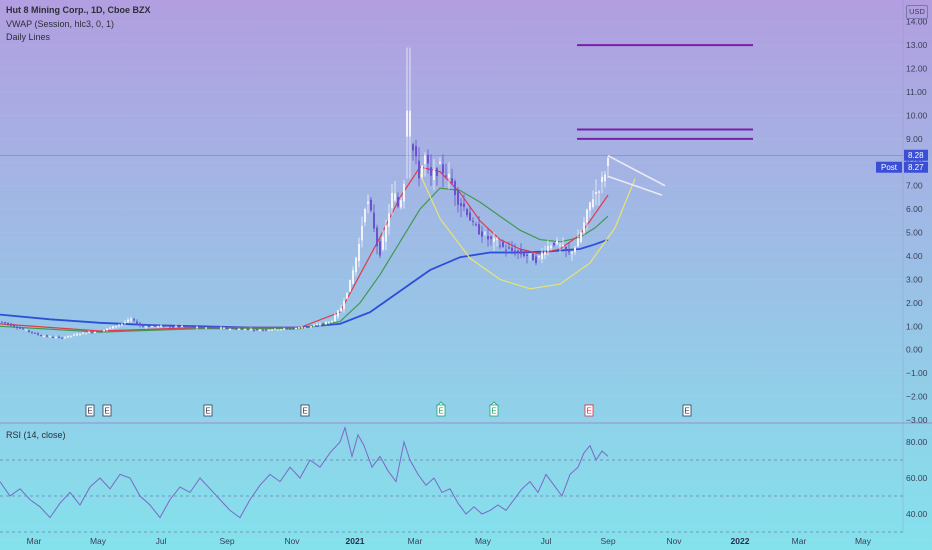 This screenshot has width=932, height=550. Describe the element at coordinates (916, 155) in the screenshot. I see `last-price-value: 8.28` at that location.